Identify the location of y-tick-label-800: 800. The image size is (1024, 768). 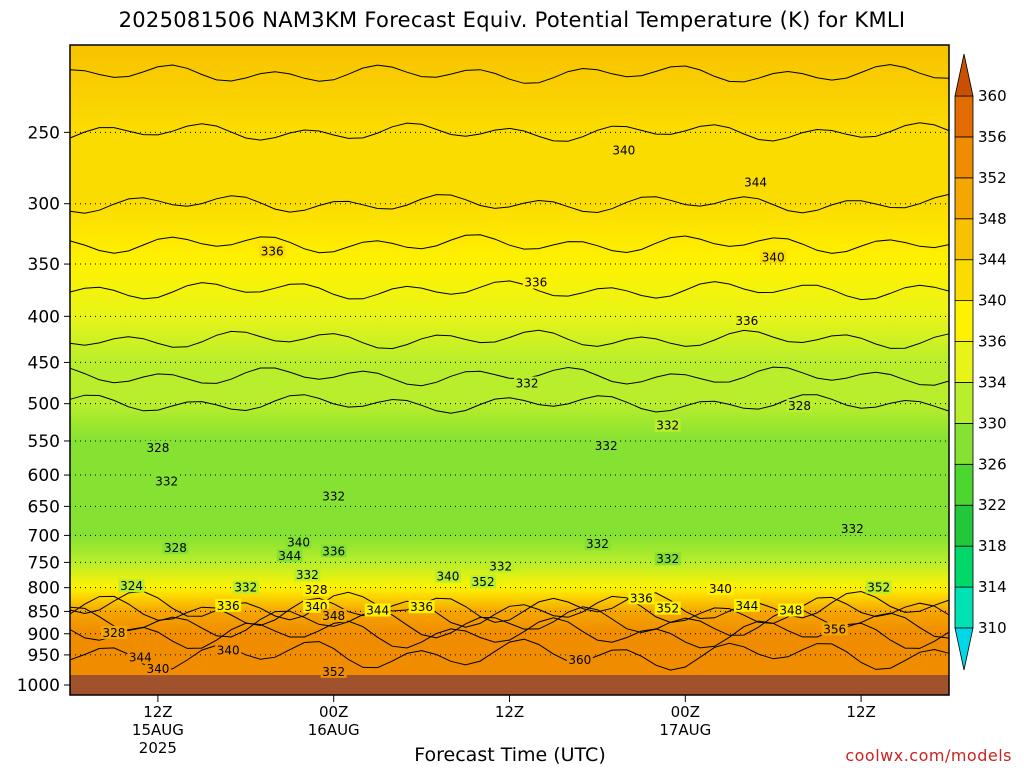
(44, 589).